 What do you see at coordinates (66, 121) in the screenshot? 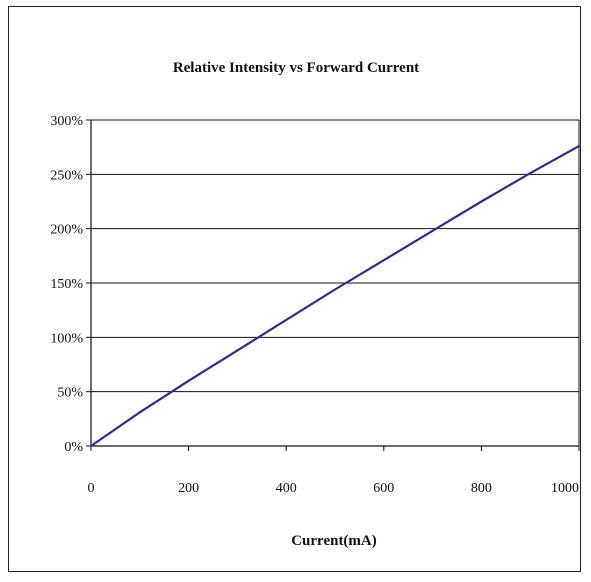
I see `y-tick-label-6: 300%` at bounding box center [66, 121].